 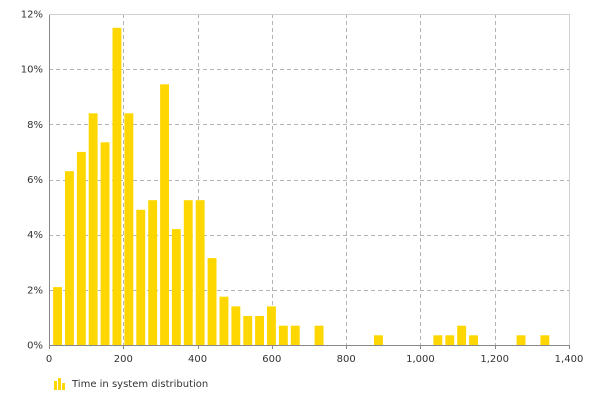 What do you see at coordinates (494, 359) in the screenshot?
I see `x-tick-label: 1,200` at bounding box center [494, 359].